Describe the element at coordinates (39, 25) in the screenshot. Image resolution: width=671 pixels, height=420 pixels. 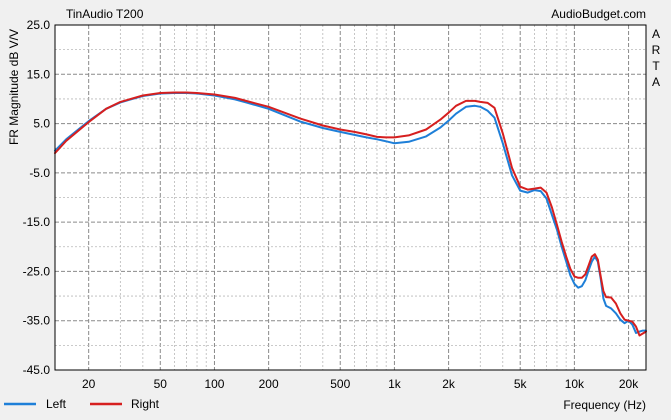
I see `y-tick-label: 25.0` at that location.